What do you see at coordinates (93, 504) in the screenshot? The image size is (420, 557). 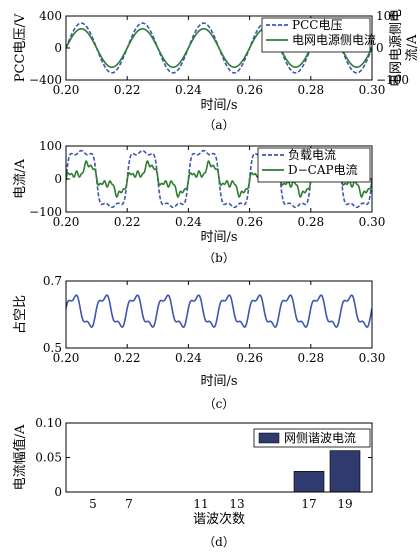 I see `x-tick-label: 5` at bounding box center [93, 504].